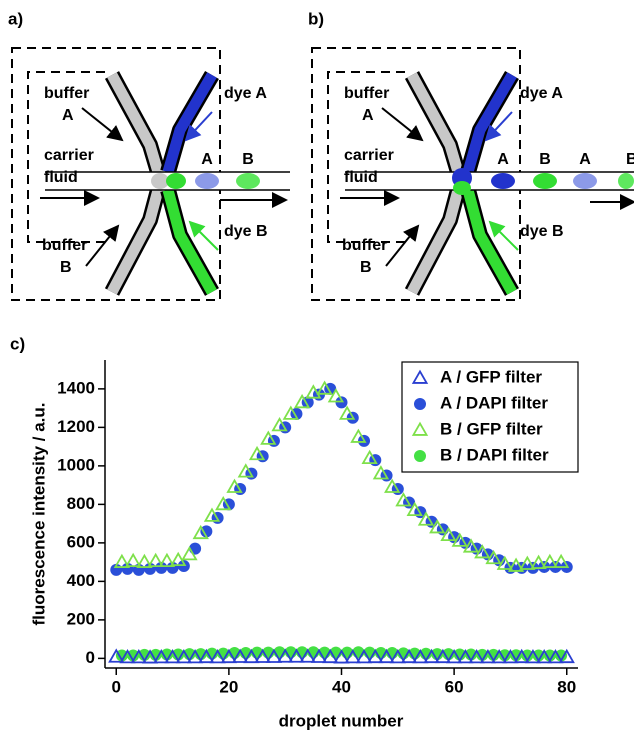 Image resolution: width=634 pixels, height=735 pixels. I want to click on y-tick-label: 0, so click(90, 657).